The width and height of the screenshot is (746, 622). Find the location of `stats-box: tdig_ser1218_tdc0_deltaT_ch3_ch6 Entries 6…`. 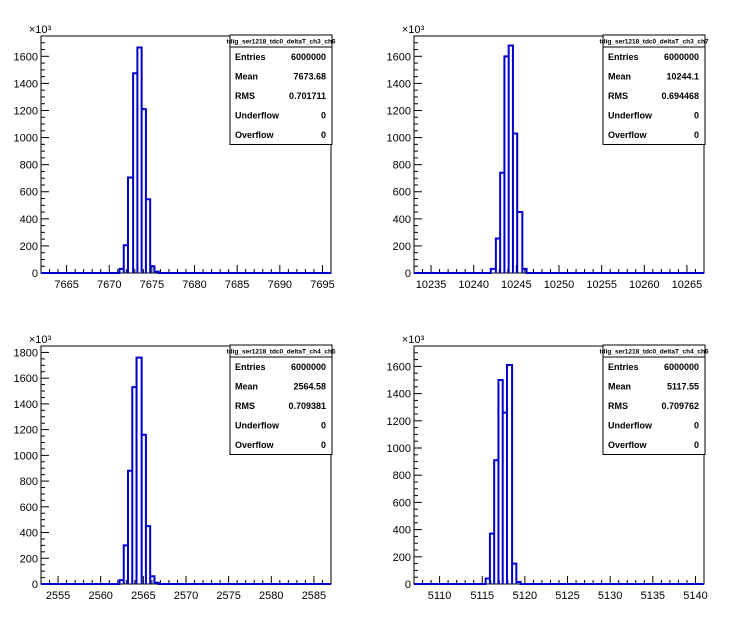

stats-box: tdig_ser1218_tdc0_deltaT_ch3_ch6 Entries 6… is located at coordinates (281, 89).